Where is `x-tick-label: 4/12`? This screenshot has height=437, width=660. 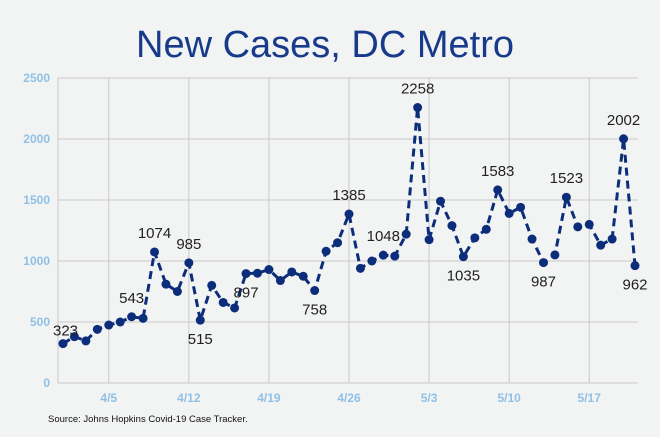 x-tick-label: 4/12 is located at coordinates (189, 398).